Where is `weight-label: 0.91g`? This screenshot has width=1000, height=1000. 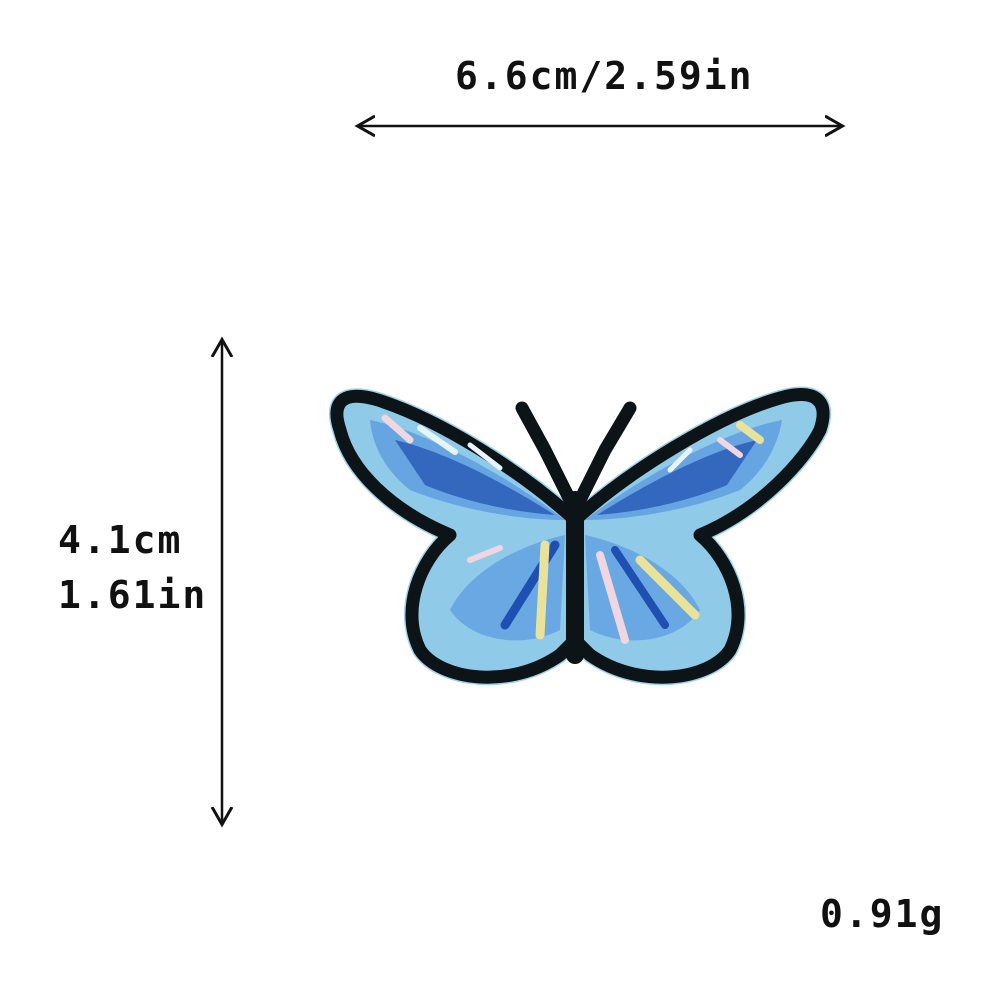 weight-label: 0.91g is located at coordinates (882, 914).